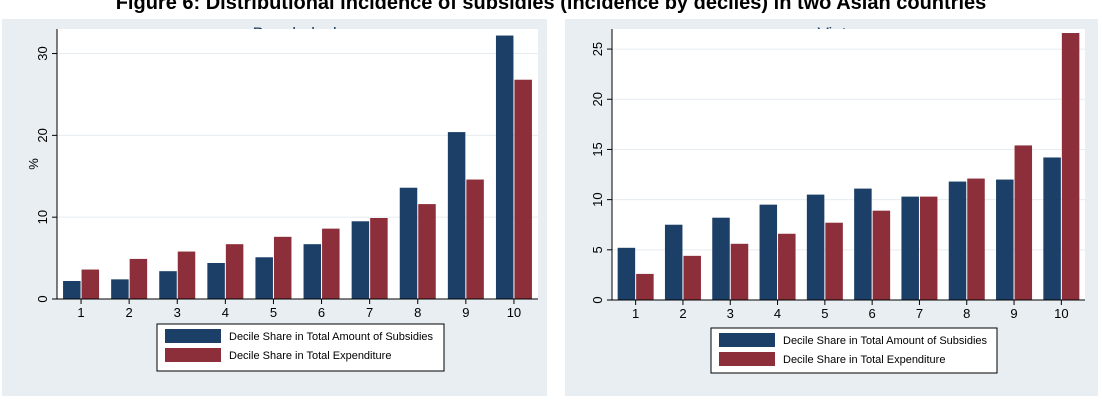  Describe the element at coordinates (597, 249) in the screenshot. I see `y-tick-label: 5` at that location.